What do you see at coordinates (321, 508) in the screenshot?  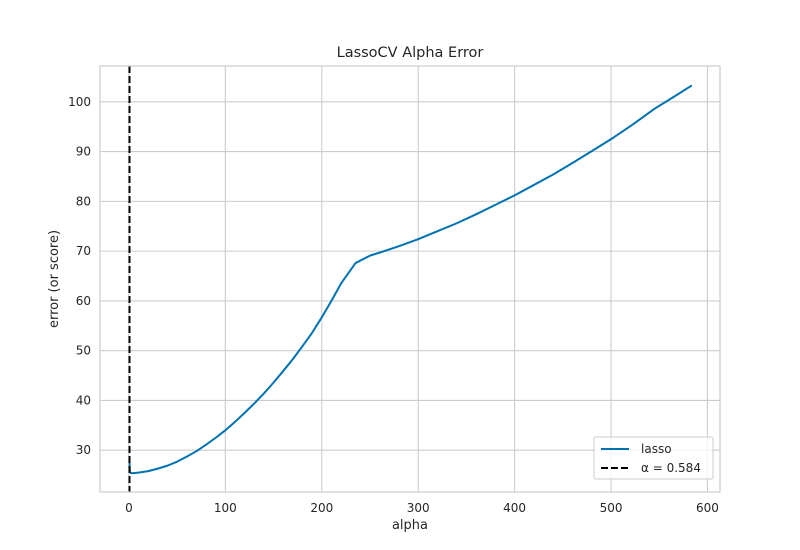 I see `x-tick-label: 200` at bounding box center [321, 508].